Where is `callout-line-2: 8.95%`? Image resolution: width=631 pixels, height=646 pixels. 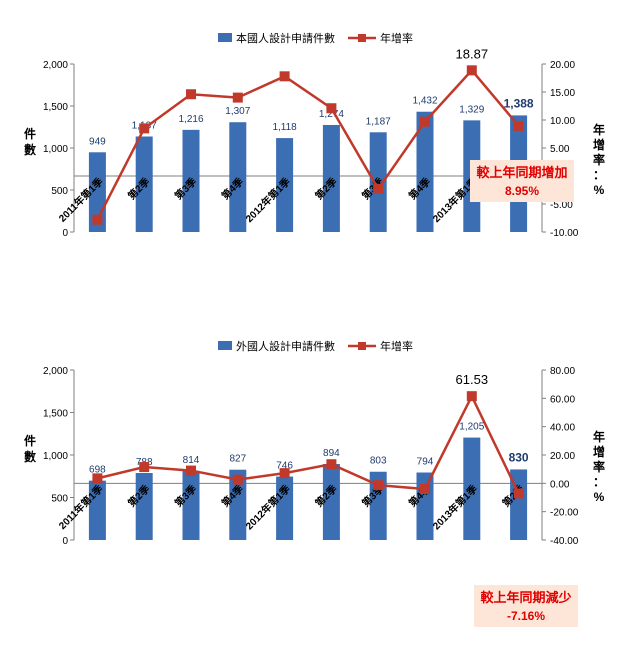 callout-line-2: 8.95% is located at coordinates (522, 191).